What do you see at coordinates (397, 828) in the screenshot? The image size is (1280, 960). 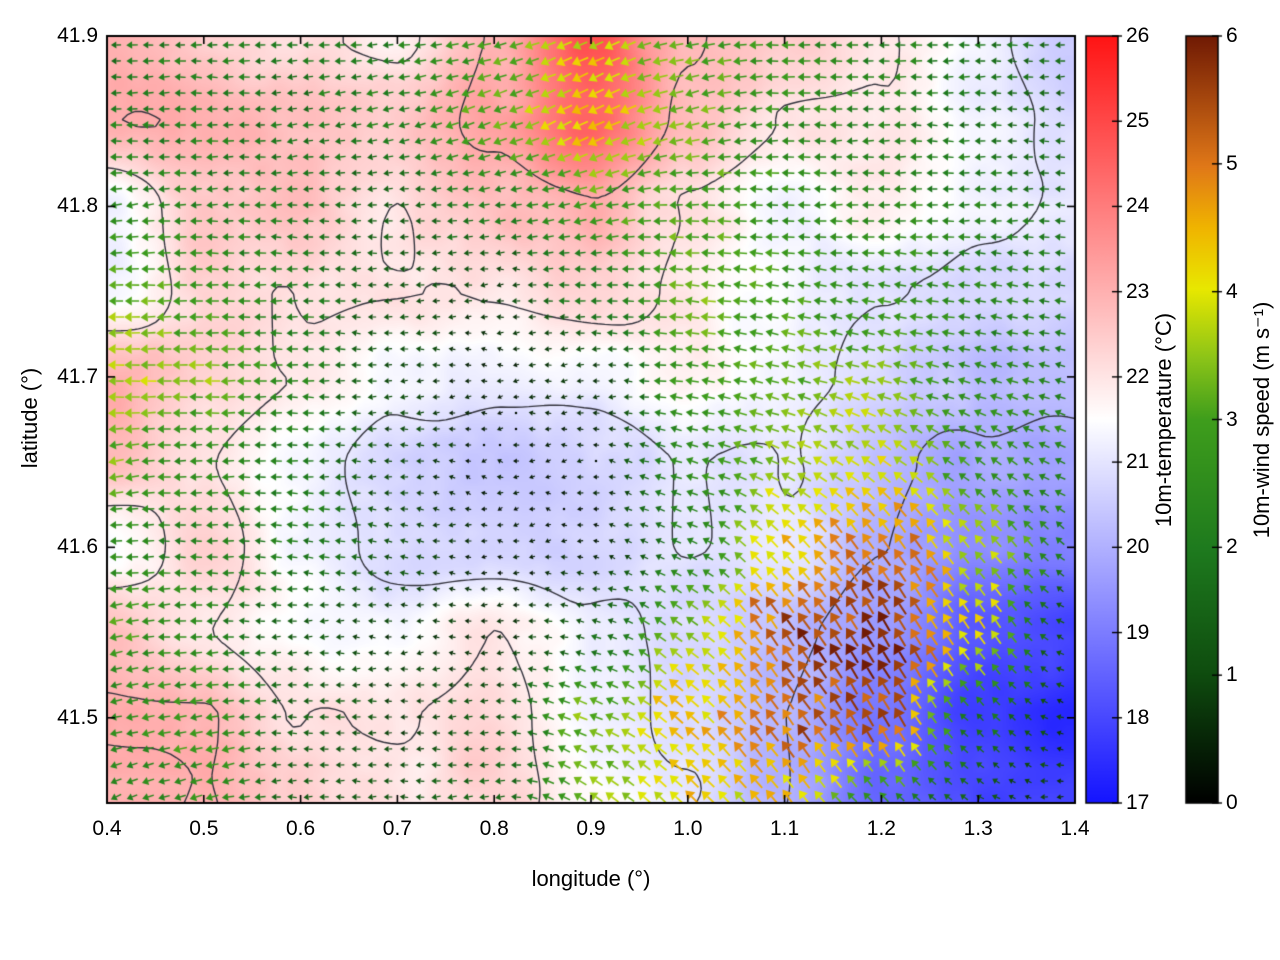 I see `x-tick-label: 0.7` at bounding box center [397, 828].